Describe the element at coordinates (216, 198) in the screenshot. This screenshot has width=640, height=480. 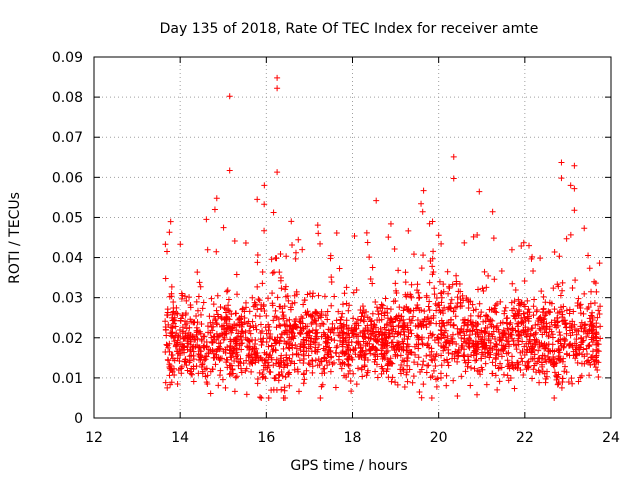
I see `data-point-notable` at that location.